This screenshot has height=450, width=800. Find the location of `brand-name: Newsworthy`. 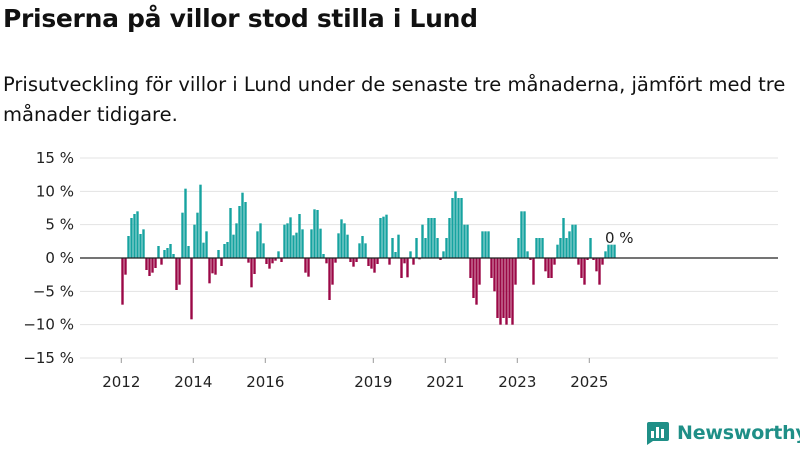

brand-name: Newsworthy is located at coordinates (738, 433).